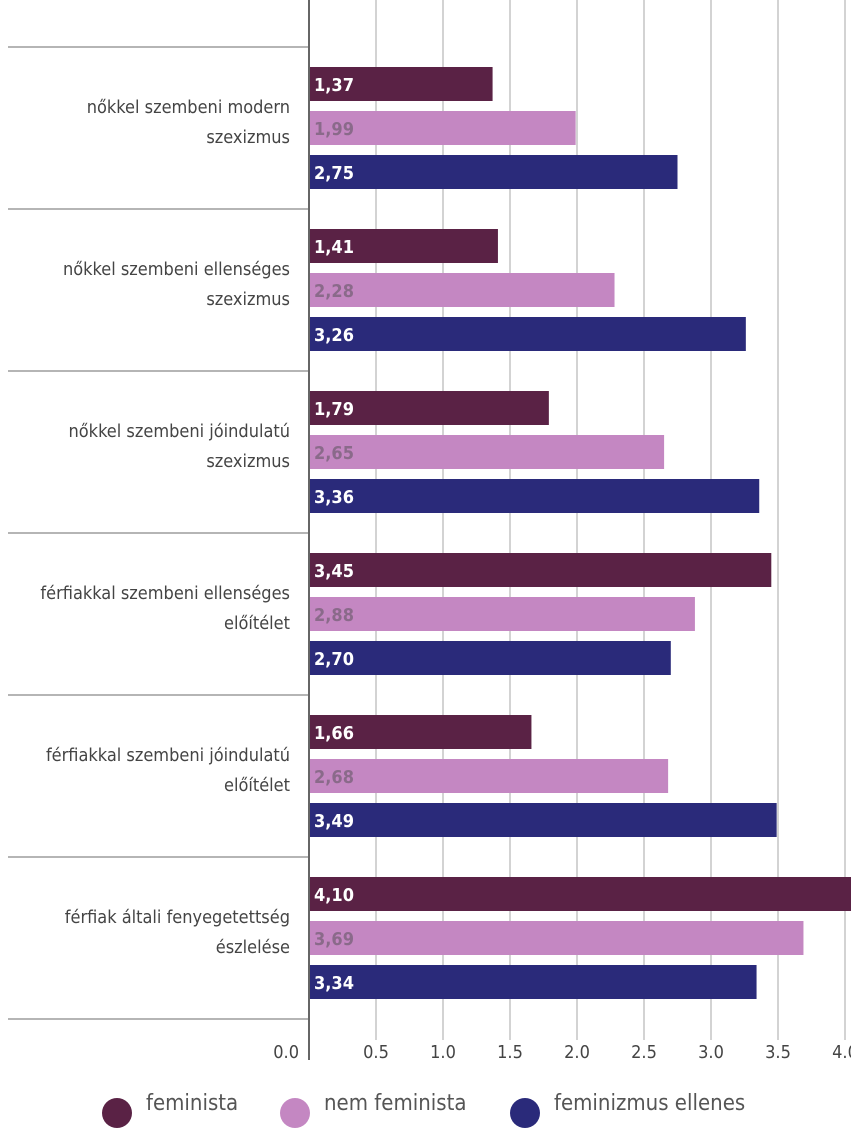 The height and width of the screenshot is (1133, 851). What do you see at coordinates (334, 453) in the screenshot?
I see `data-label: 2,65` at bounding box center [334, 453].